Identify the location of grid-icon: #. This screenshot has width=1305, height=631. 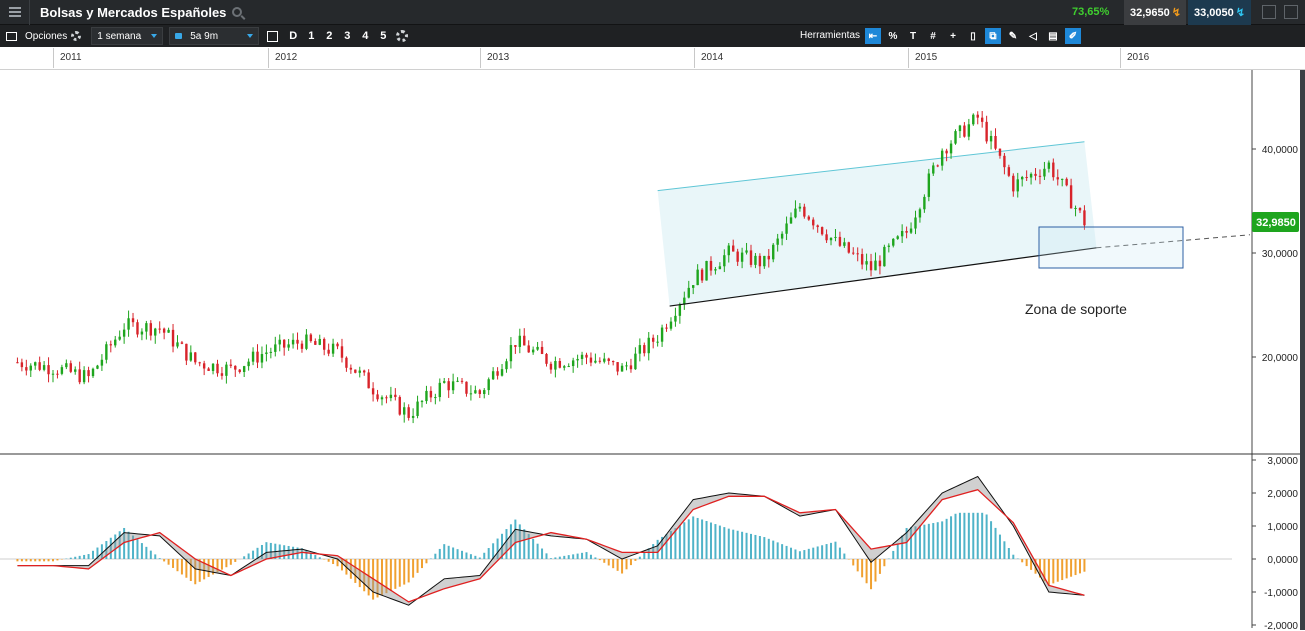
(933, 36).